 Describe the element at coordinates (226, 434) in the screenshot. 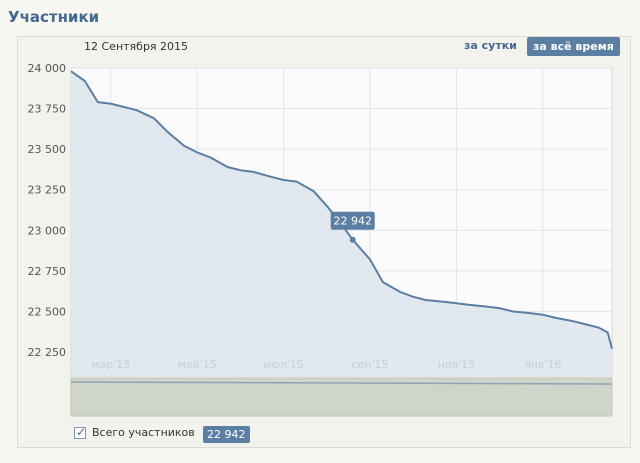

I see `legend-value-badge: 22 942` at that location.